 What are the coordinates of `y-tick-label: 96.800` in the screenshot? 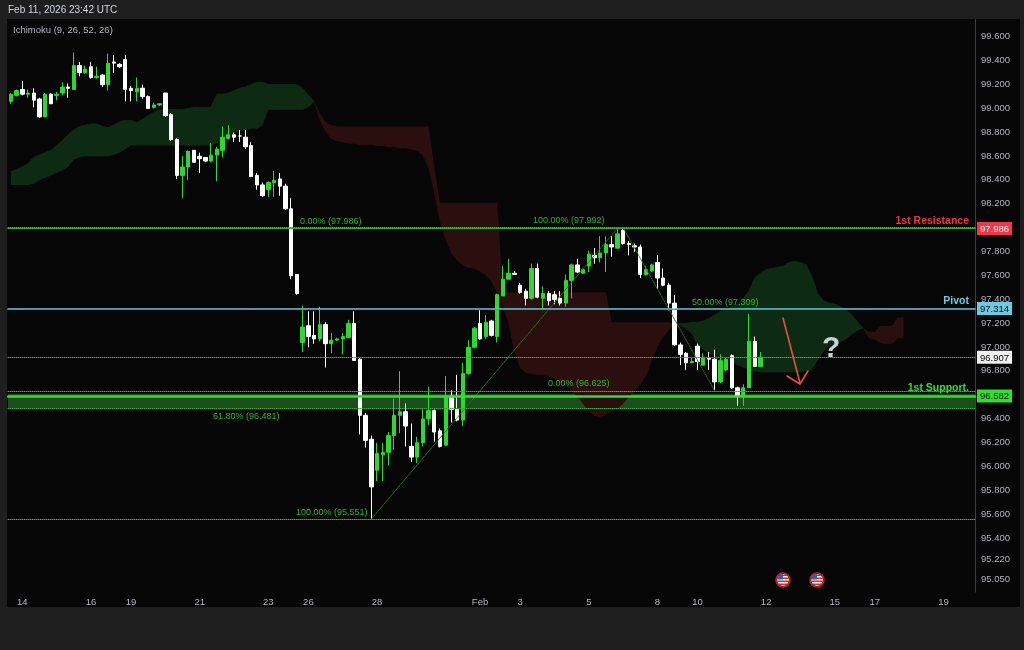 It's located at (996, 370).